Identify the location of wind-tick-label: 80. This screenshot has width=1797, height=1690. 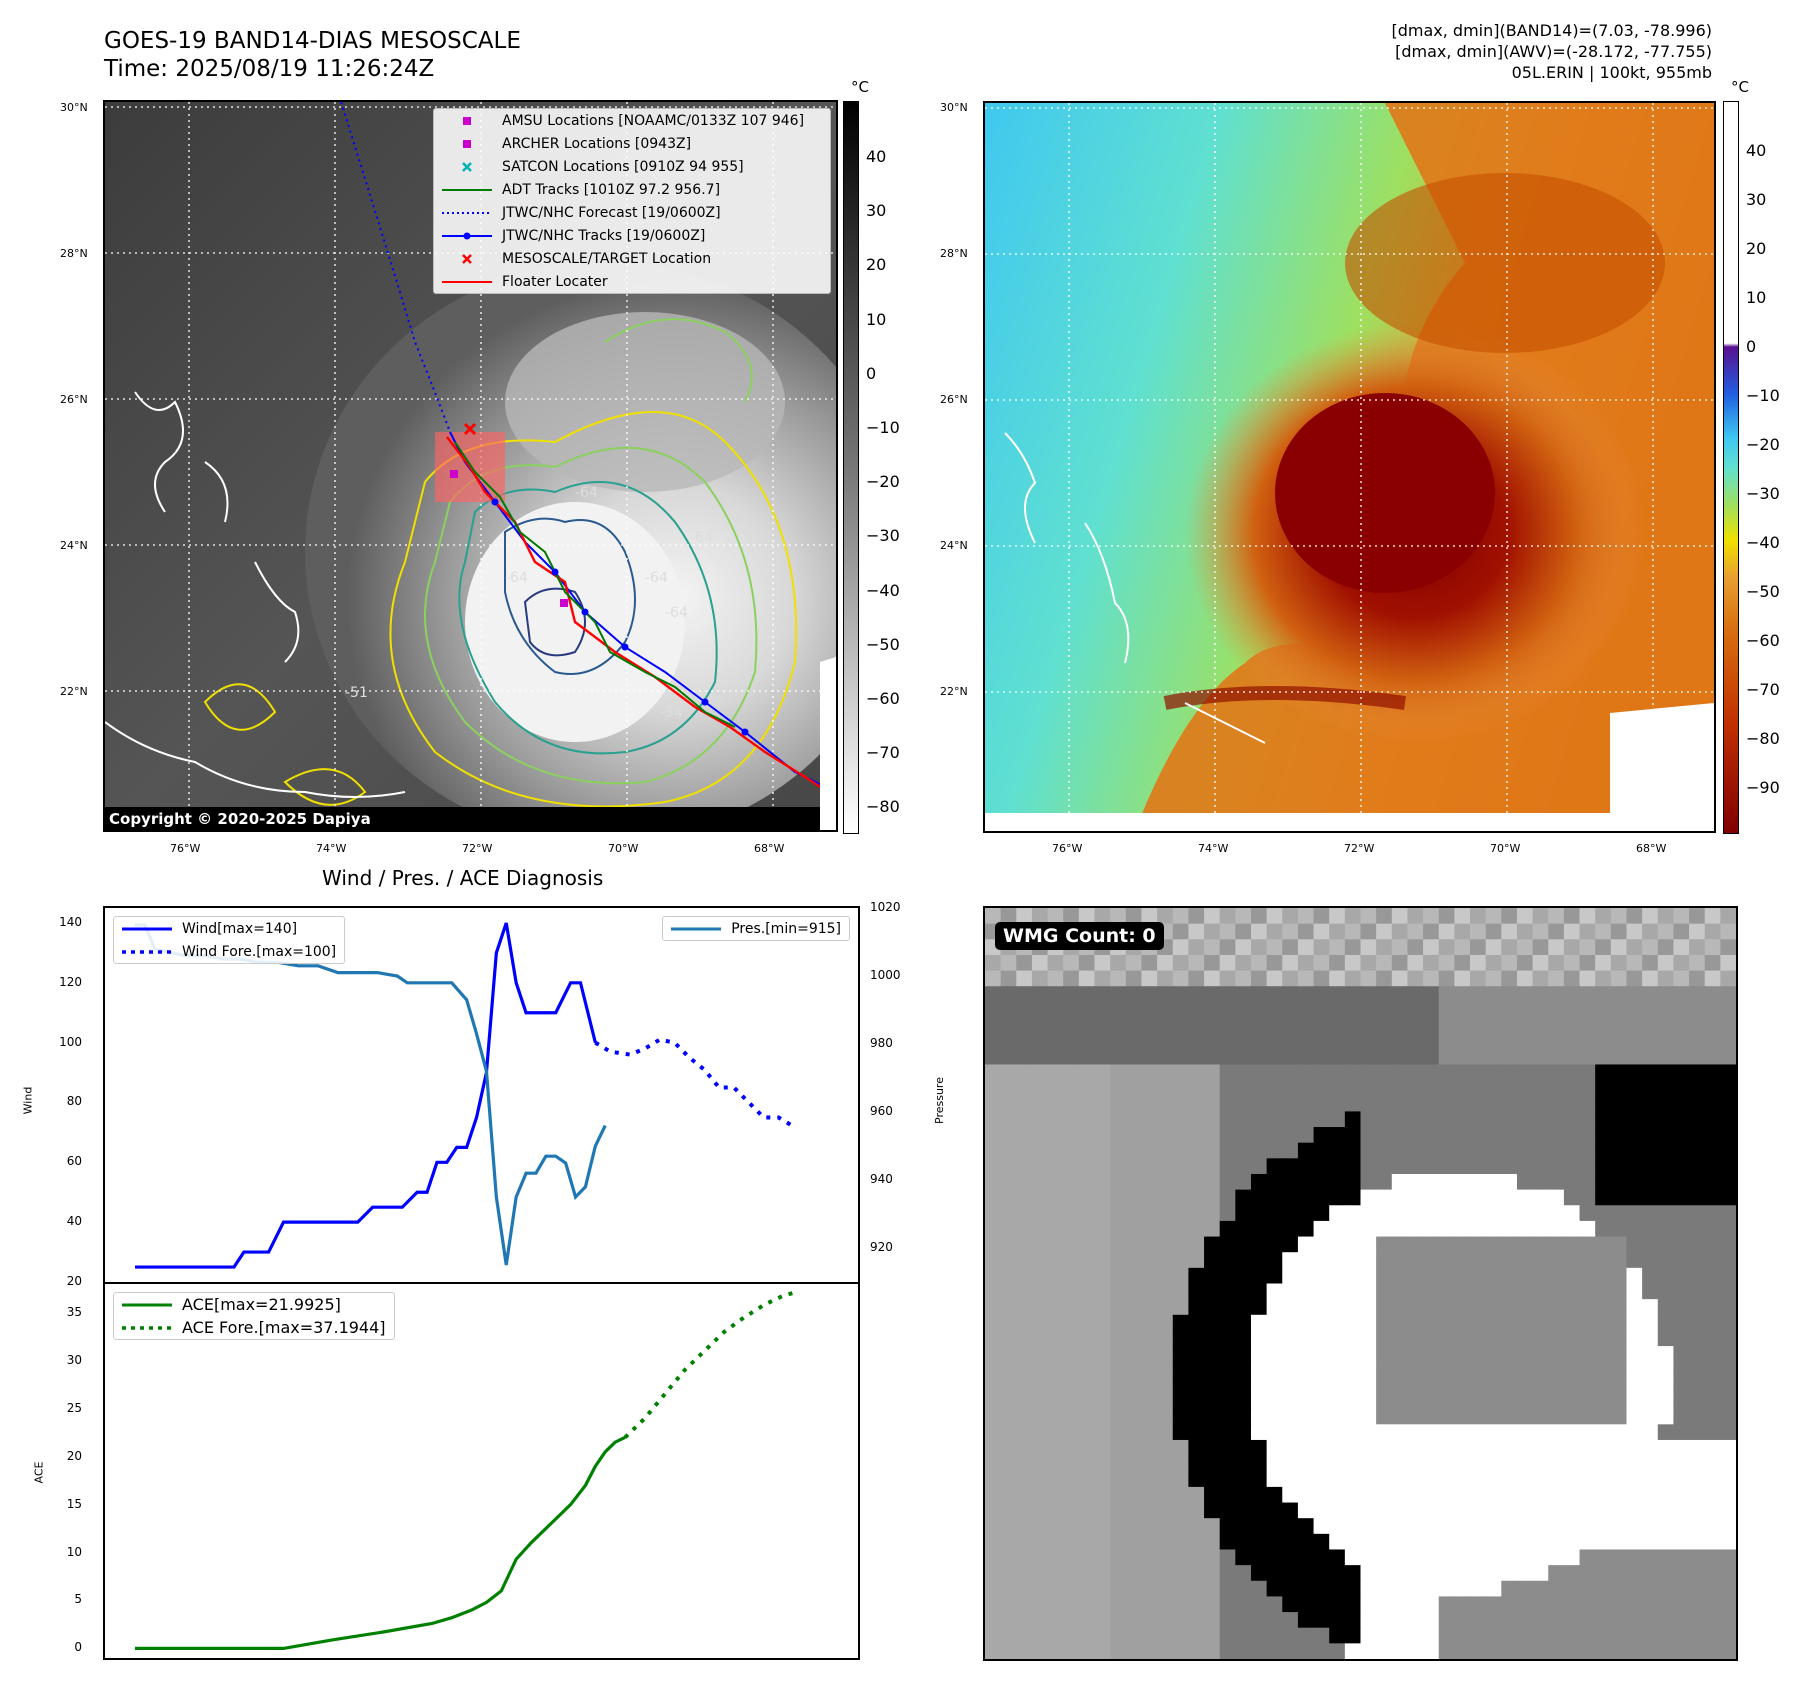
(74, 1101).